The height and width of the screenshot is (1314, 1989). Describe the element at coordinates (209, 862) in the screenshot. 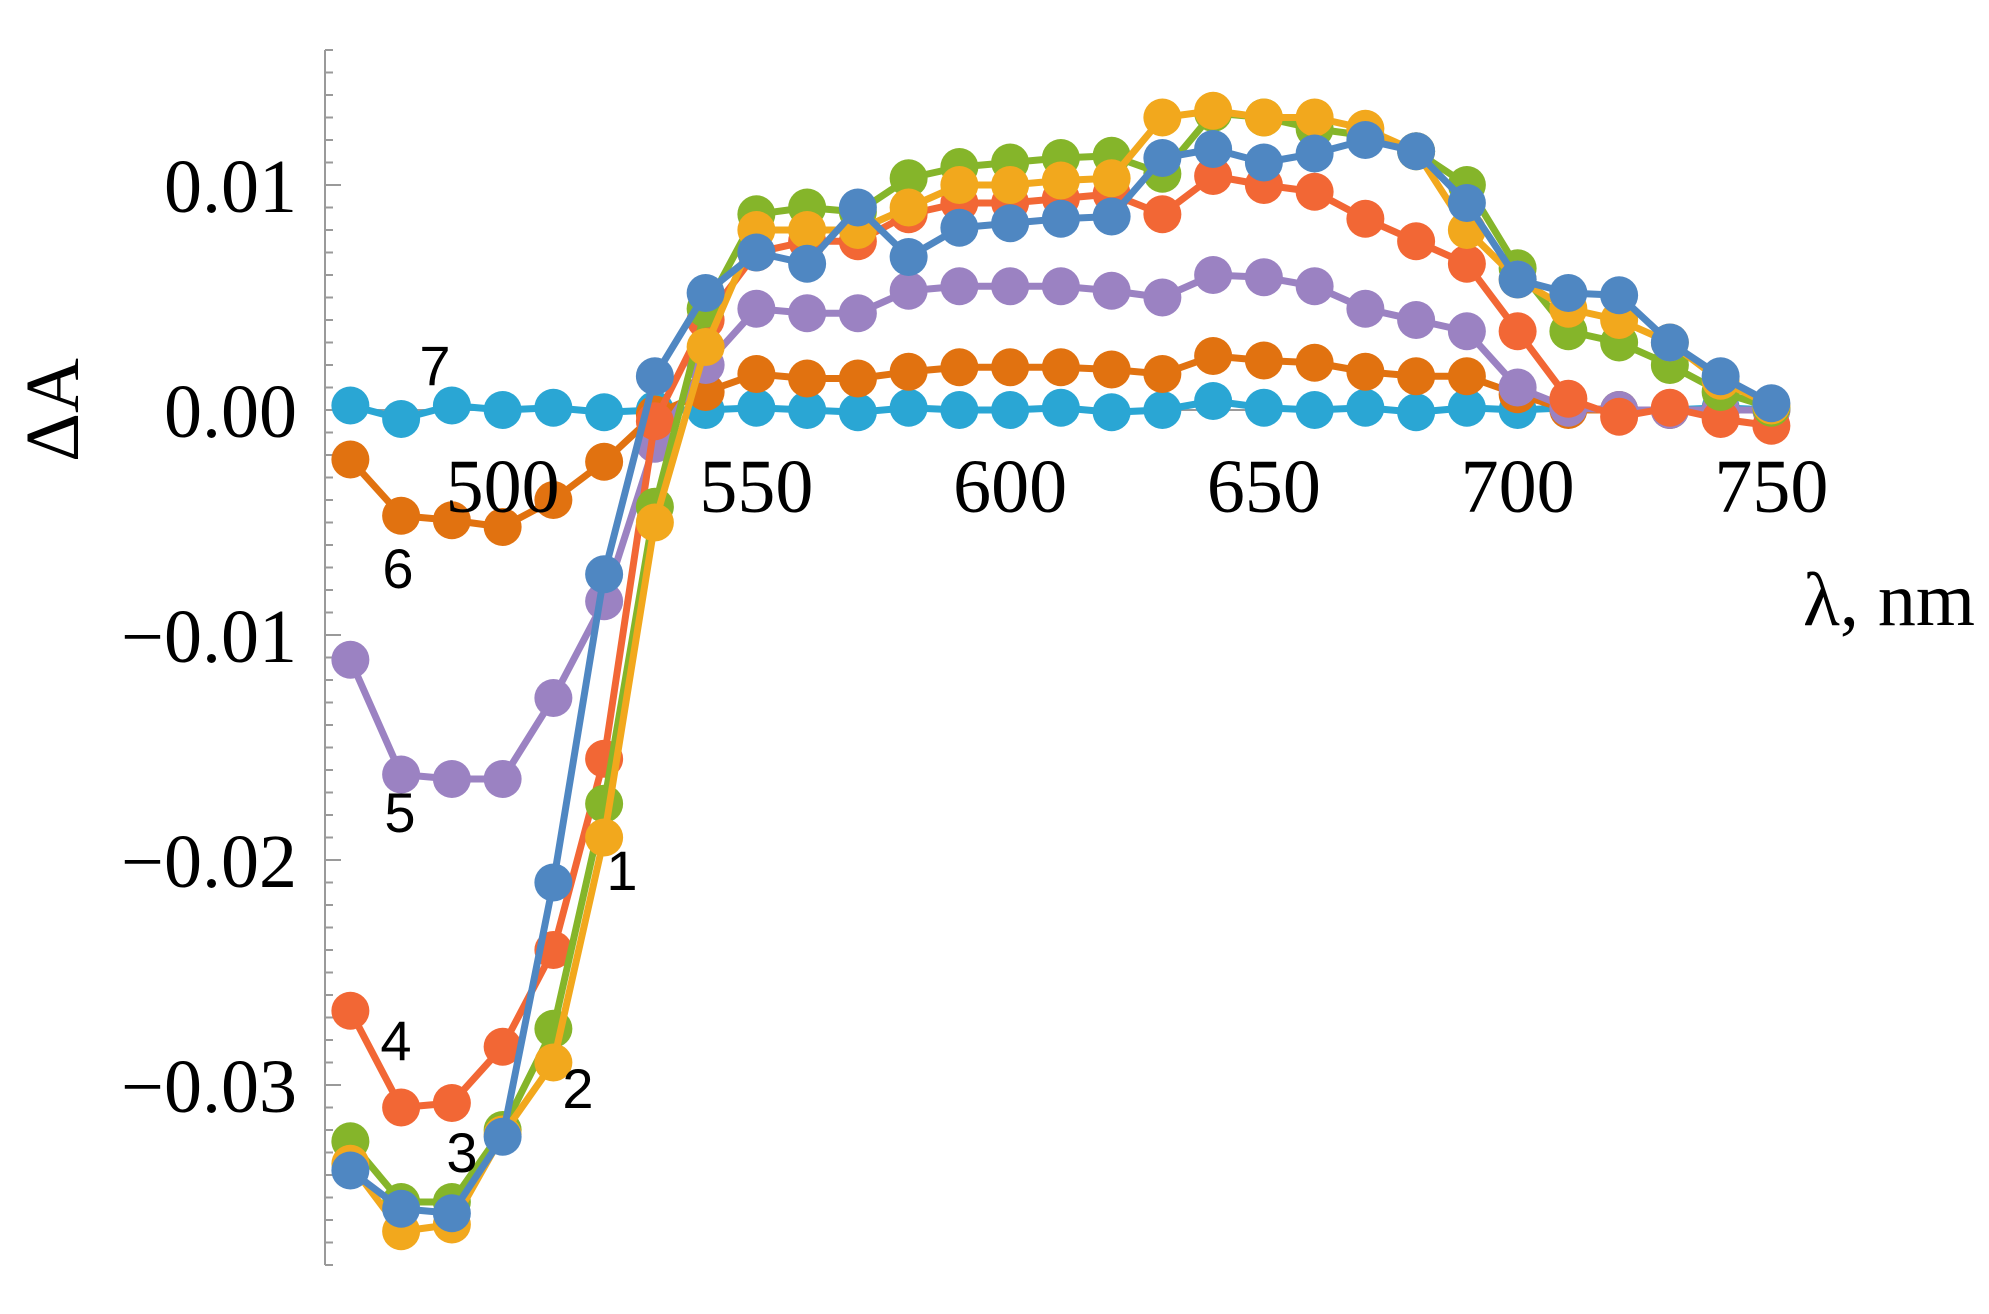

I see `y-tick-label: −0.02` at that location.